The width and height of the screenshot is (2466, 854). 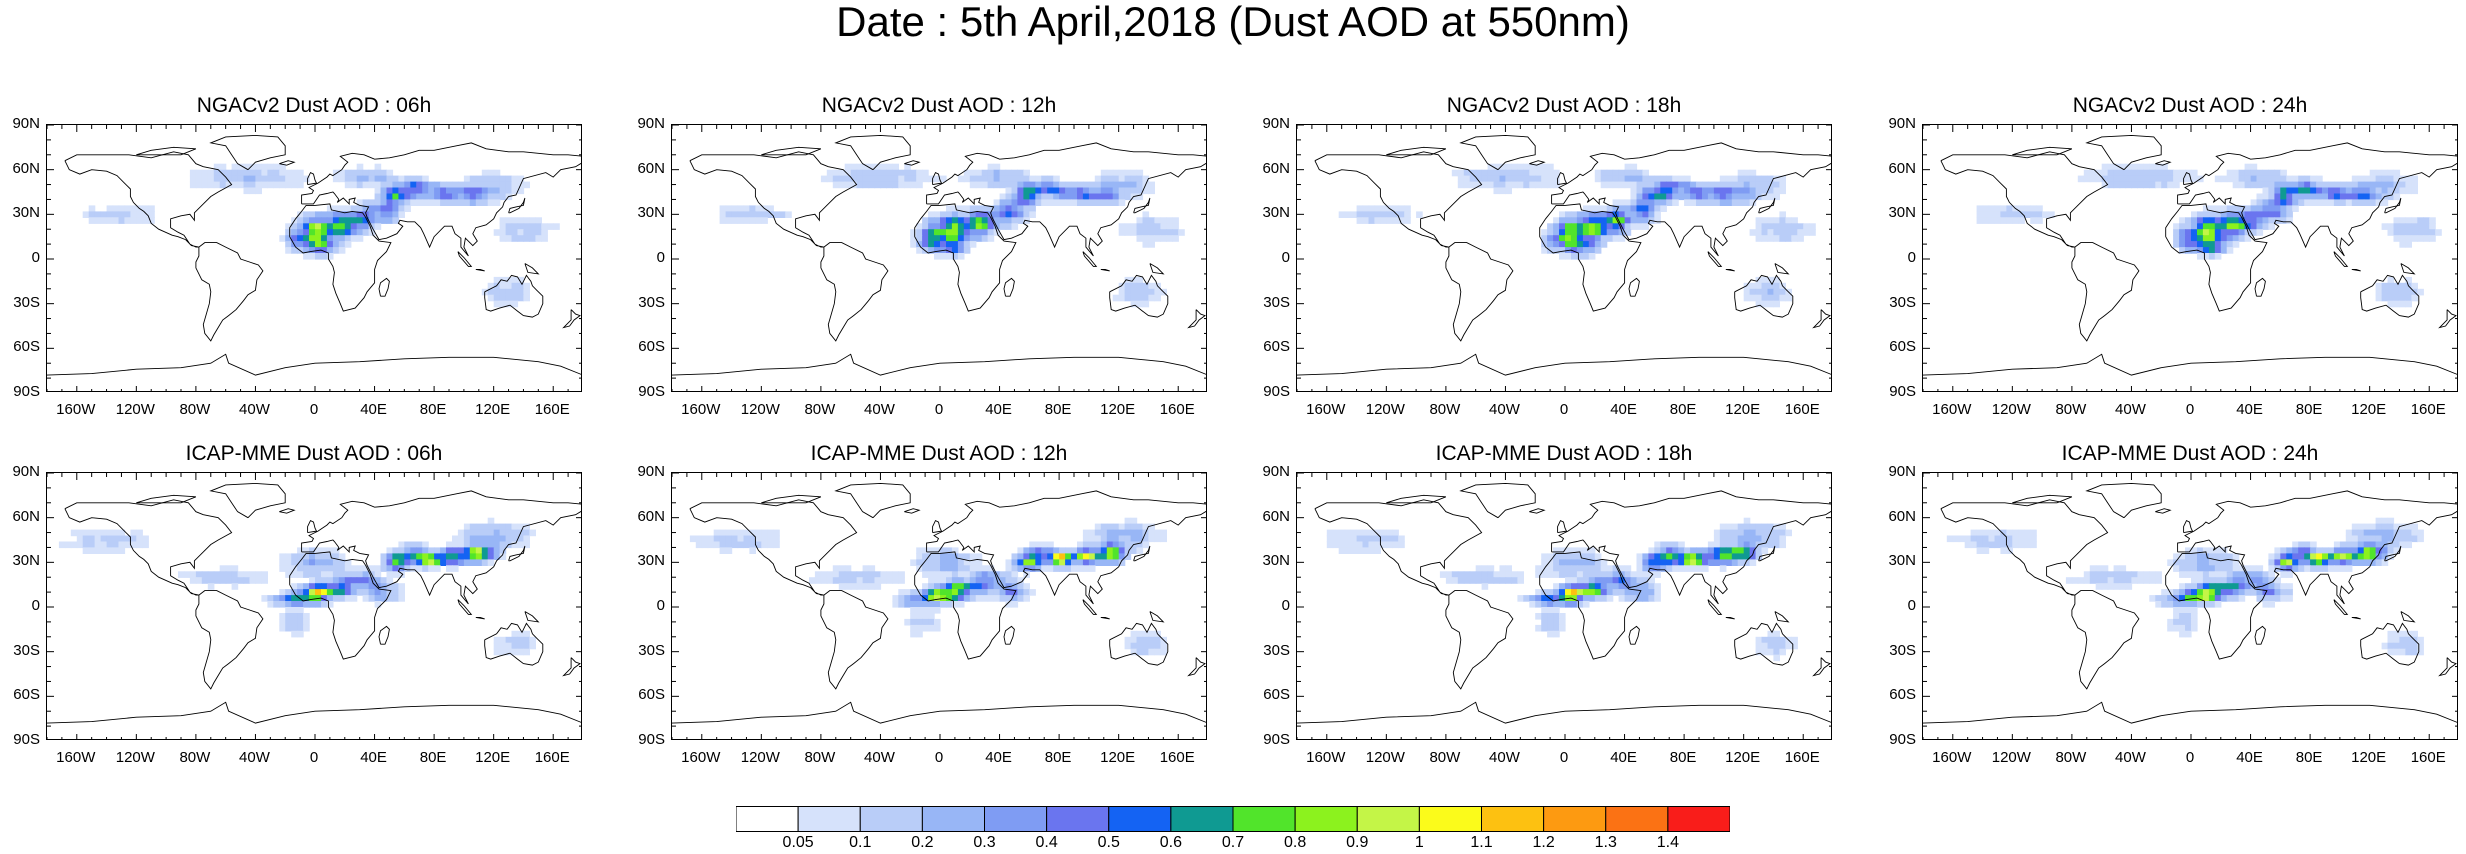 What do you see at coordinates (2209, 235) in the screenshot?
I see `aod-shading` at bounding box center [2209, 235].